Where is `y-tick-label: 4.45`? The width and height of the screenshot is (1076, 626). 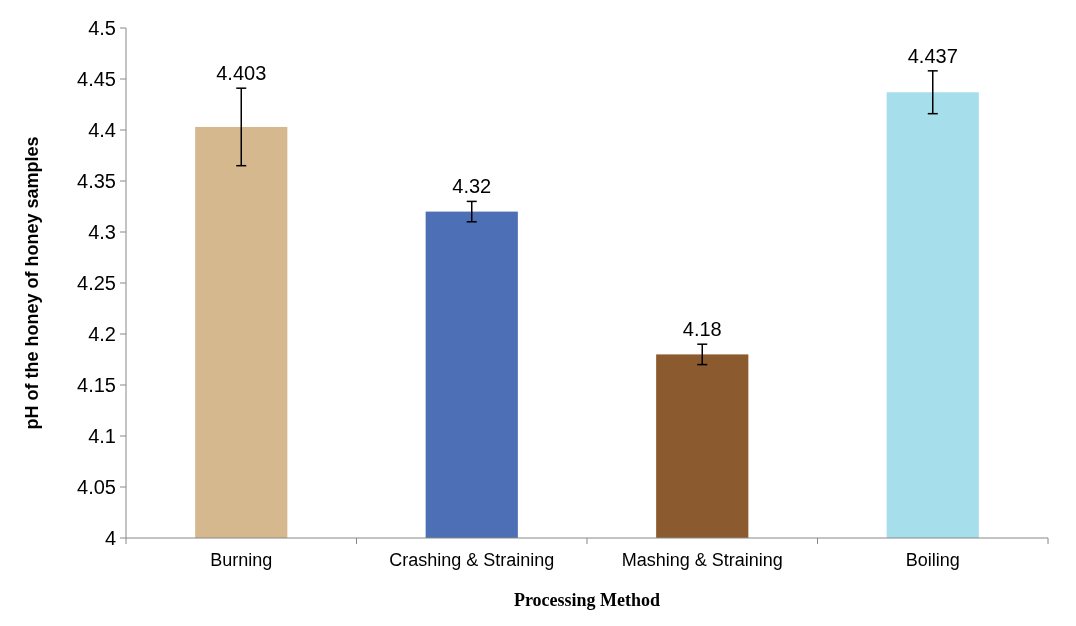 y-tick-label: 4.45 is located at coordinates (96, 79).